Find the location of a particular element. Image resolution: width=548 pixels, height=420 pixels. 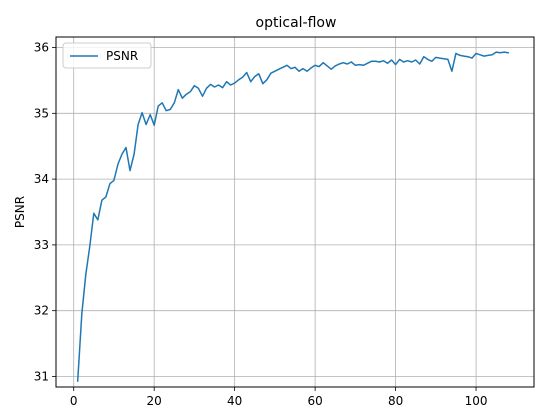

y-axis-label: PSNR is located at coordinates (20, 212).